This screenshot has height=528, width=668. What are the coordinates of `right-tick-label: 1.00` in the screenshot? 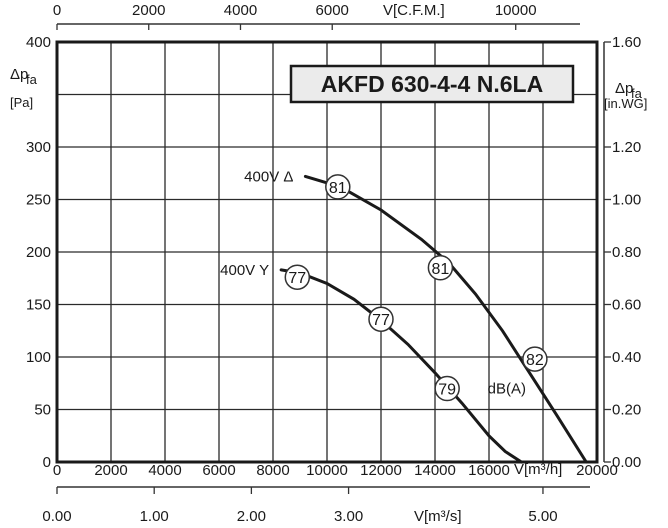 It's located at (626, 200).